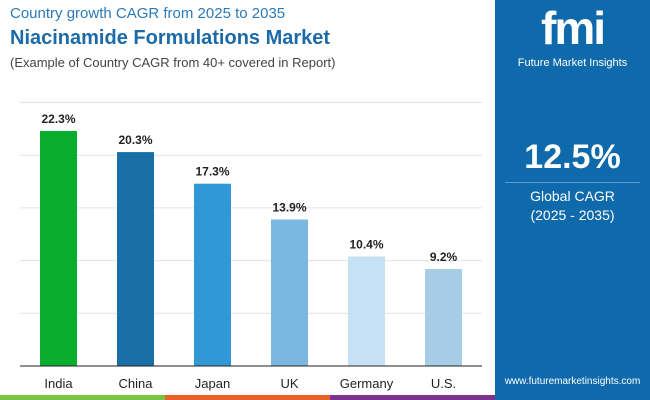  What do you see at coordinates (573, 28) in the screenshot?
I see `fmi-logo: fmi` at bounding box center [573, 28].